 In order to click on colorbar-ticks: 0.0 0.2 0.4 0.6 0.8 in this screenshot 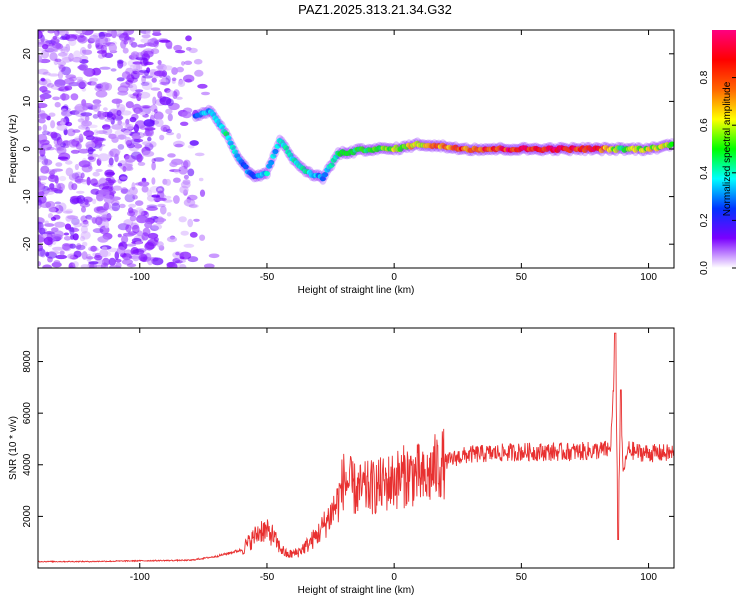, I will do `click(717, 172)`.